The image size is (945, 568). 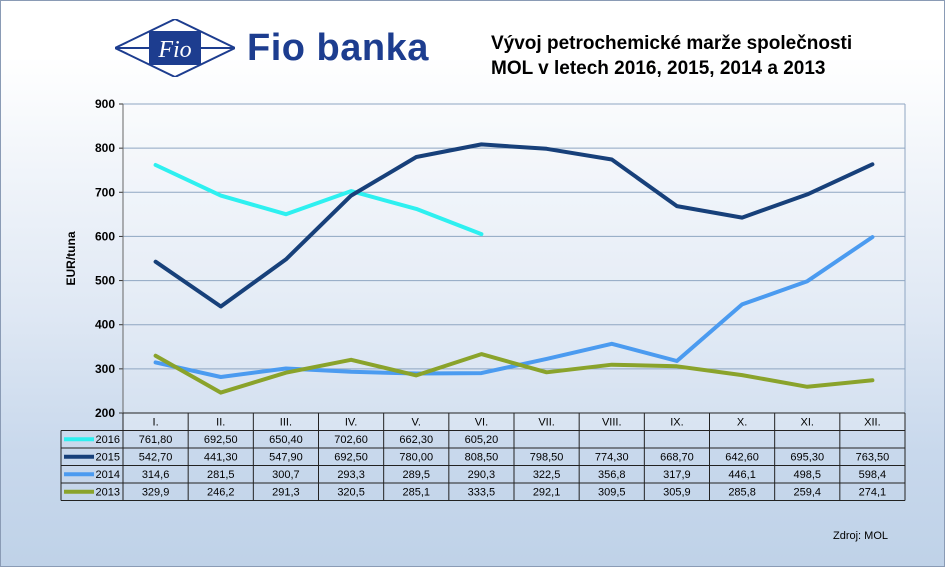 I want to click on y-tick-label: 800, so click(x=105, y=148).